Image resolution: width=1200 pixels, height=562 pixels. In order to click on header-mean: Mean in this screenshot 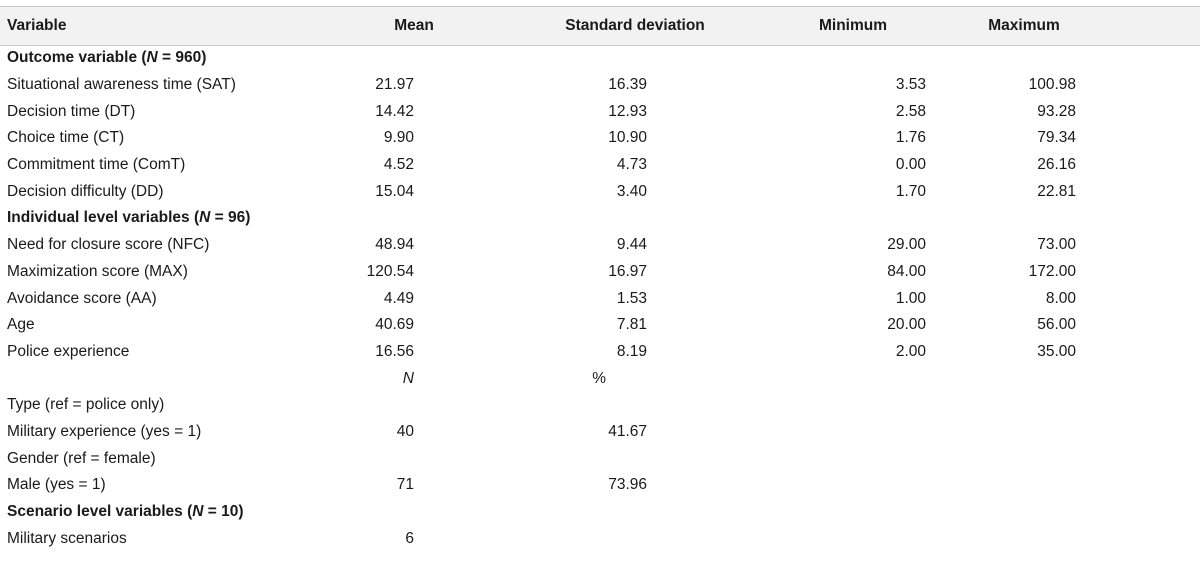, I will do `click(414, 25)`.